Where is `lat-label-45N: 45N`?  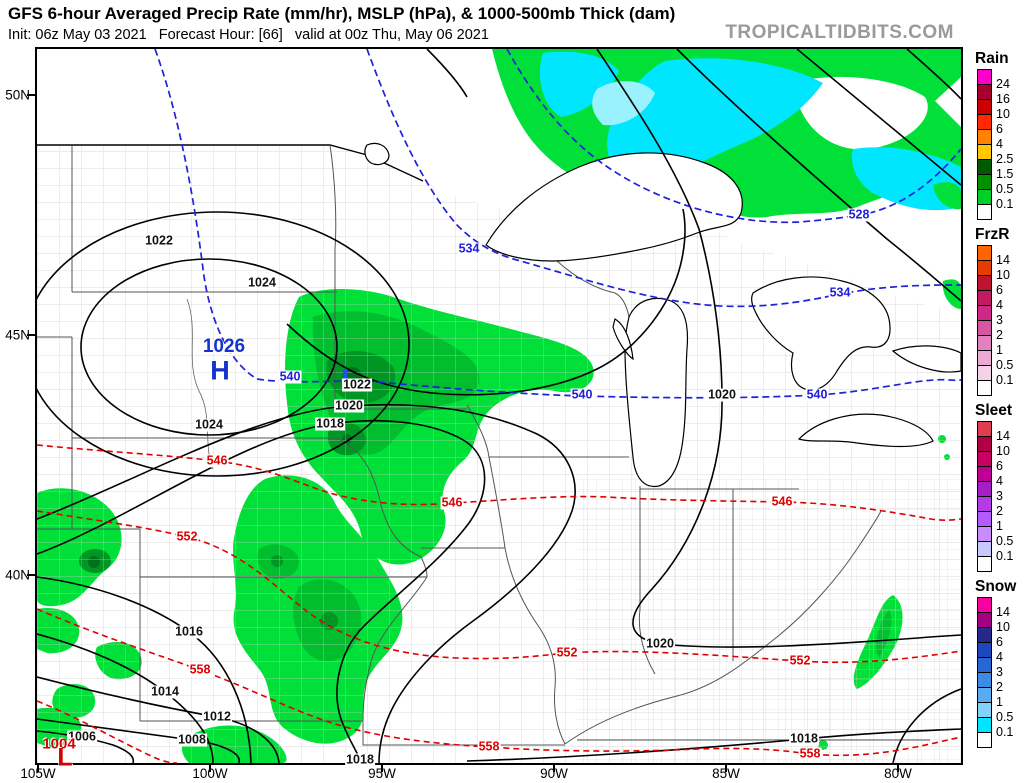 lat-label-45N: 45N is located at coordinates (17, 335).